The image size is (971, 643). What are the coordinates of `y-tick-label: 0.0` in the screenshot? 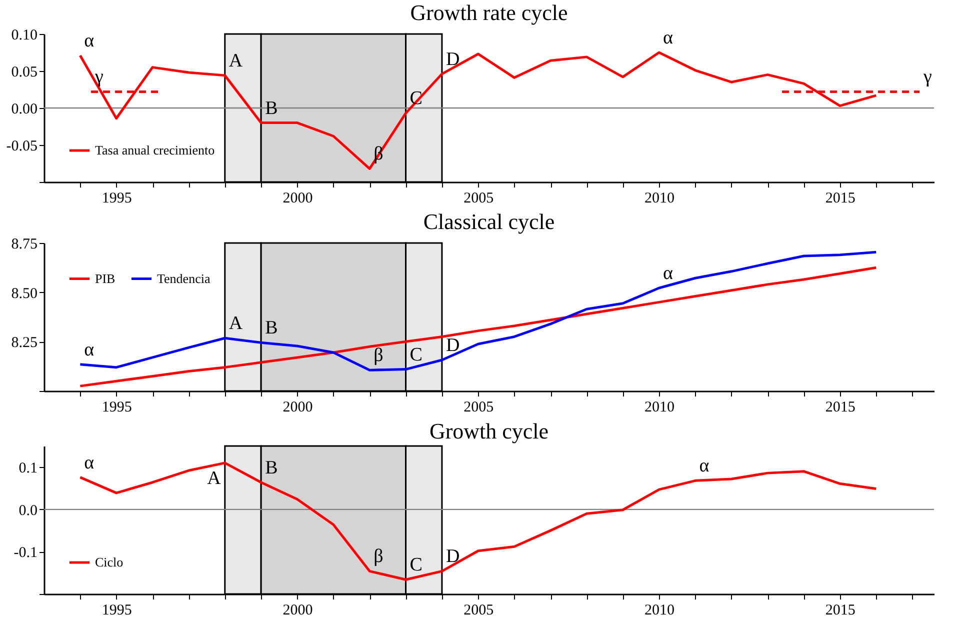 It's located at (28, 510).